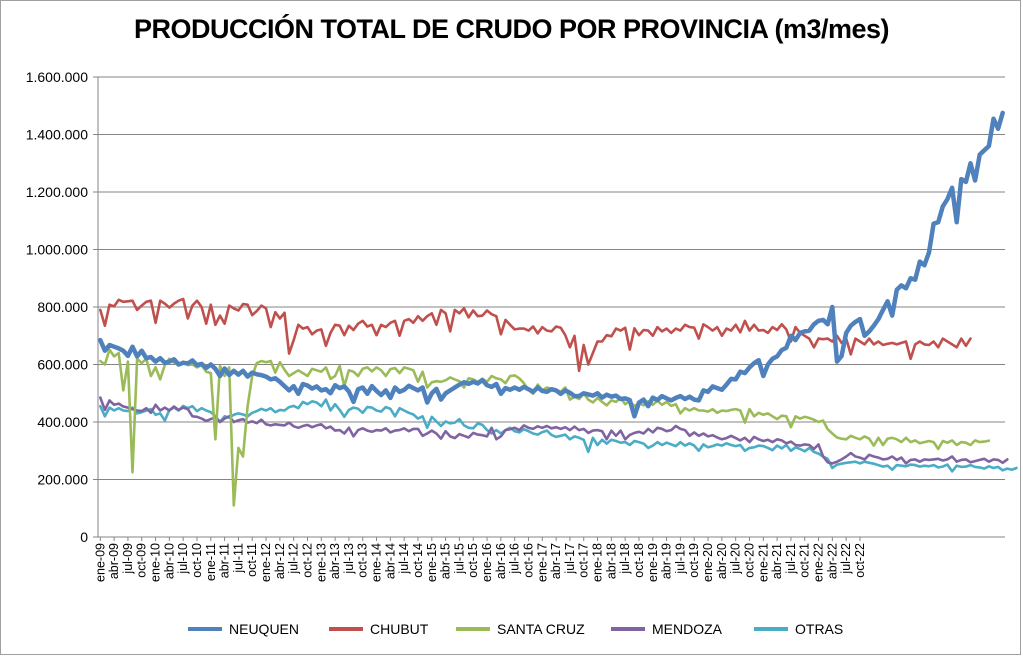 This screenshot has height=657, width=1023. Describe the element at coordinates (554, 430) in the screenshot. I see `series-line-mendoza` at that location.